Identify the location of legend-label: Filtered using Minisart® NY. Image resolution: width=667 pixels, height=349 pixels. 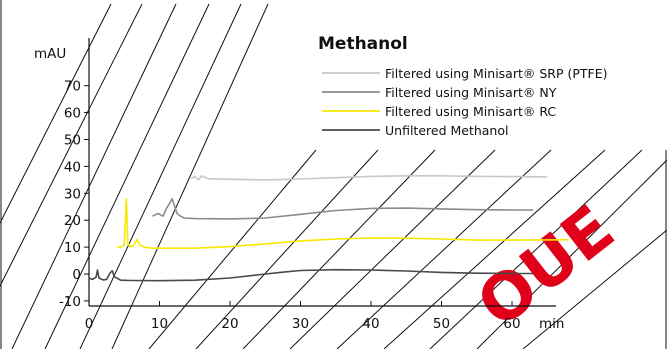
(471, 92).